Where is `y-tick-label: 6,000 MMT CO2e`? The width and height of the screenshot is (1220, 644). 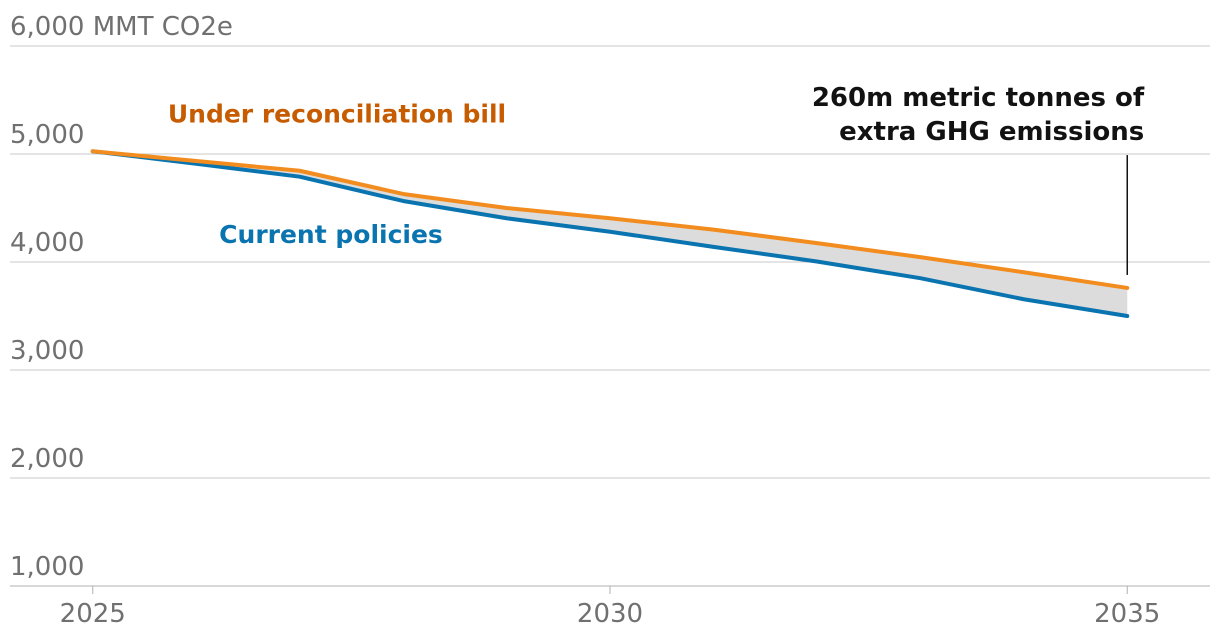
y-tick-label: 6,000 MMT CO2e is located at coordinates (121, 27).